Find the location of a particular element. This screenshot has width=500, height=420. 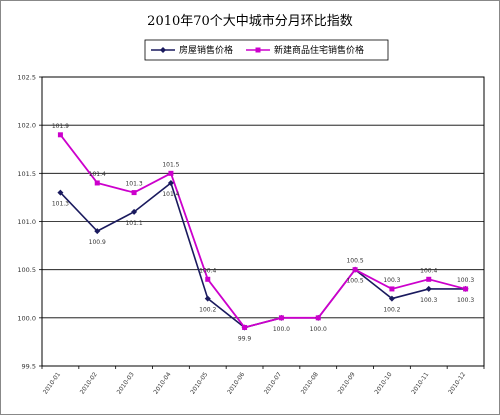

legend: 房屋销售价格 新建商品住宅销售价格 is located at coordinates (266, 50).